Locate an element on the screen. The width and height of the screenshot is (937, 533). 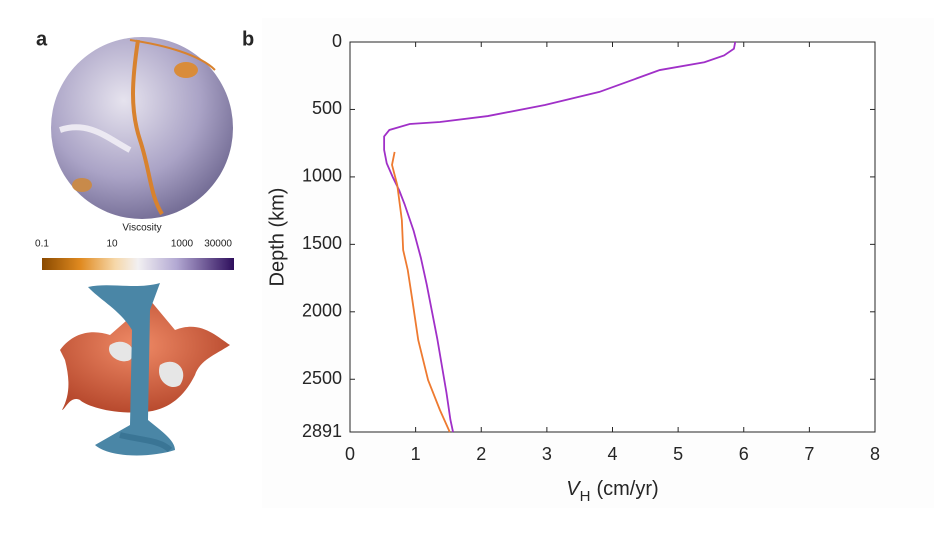
x-axis-label: VH (cm/yr) is located at coordinates (612, 491).